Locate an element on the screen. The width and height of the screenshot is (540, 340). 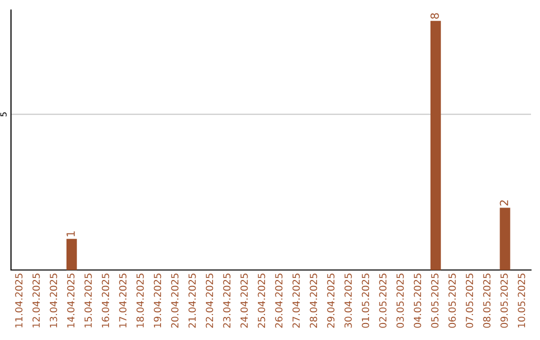
x-tick-label: 05.05.2025 is located at coordinates (434, 301).